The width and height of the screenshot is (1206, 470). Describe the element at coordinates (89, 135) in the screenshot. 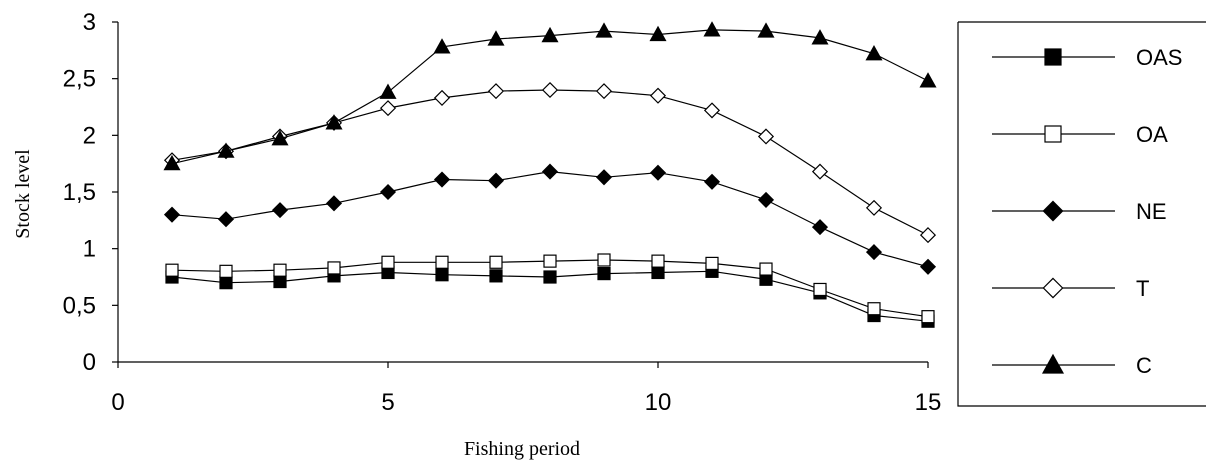

I see `y-tick-label: 2` at that location.